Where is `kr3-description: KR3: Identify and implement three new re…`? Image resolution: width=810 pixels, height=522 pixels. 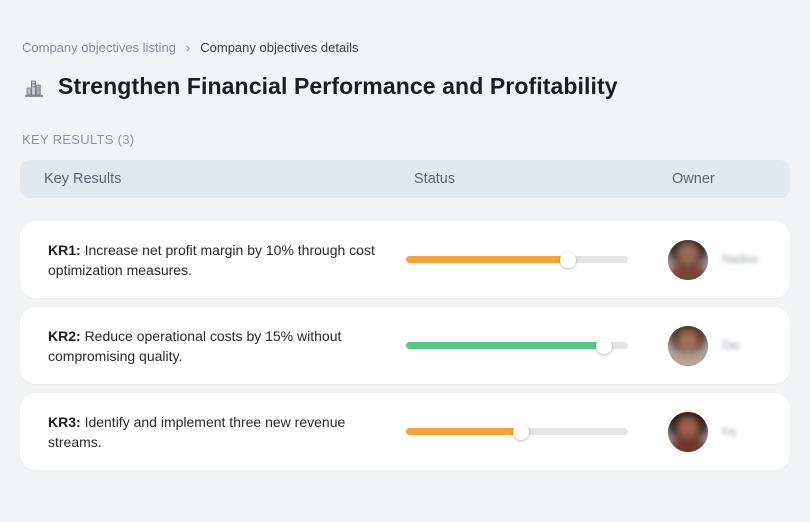
kr3-description: KR3: Identify and implement three new re… is located at coordinates (197, 431).